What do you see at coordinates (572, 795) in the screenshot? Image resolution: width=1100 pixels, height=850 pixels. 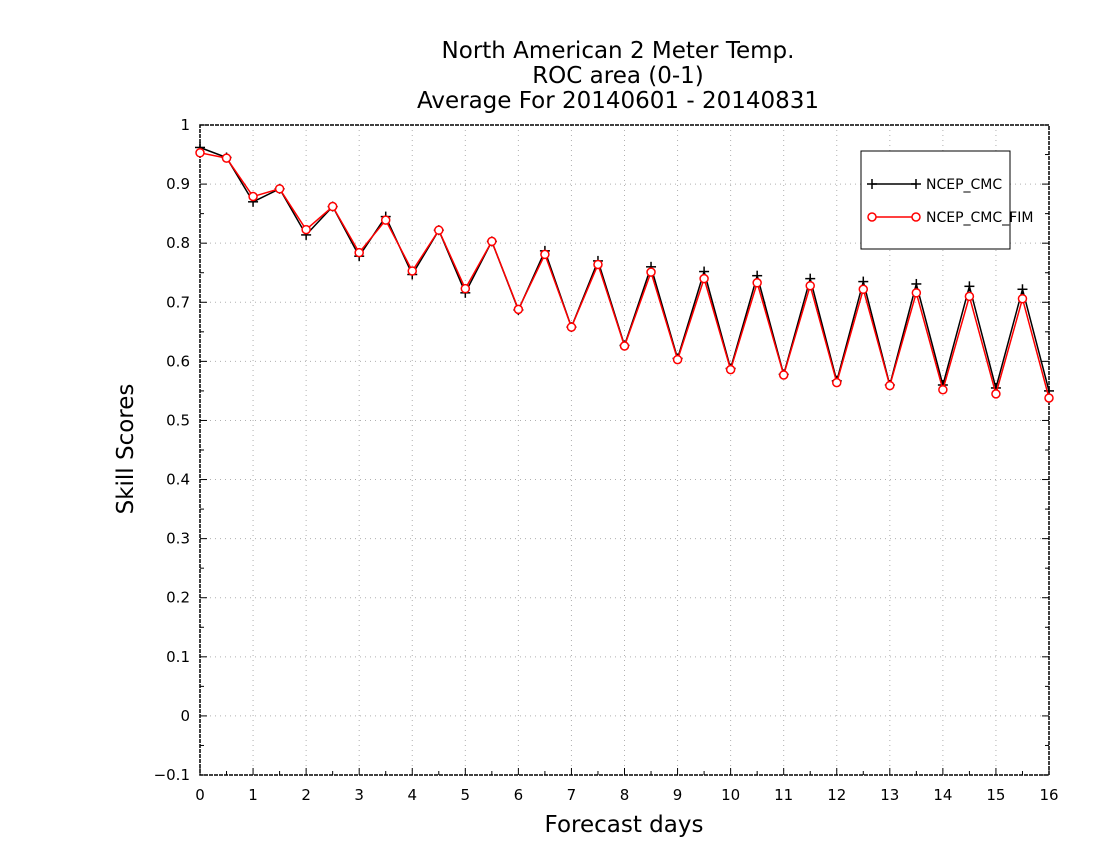 I see `x-tick-label: 7` at bounding box center [572, 795].